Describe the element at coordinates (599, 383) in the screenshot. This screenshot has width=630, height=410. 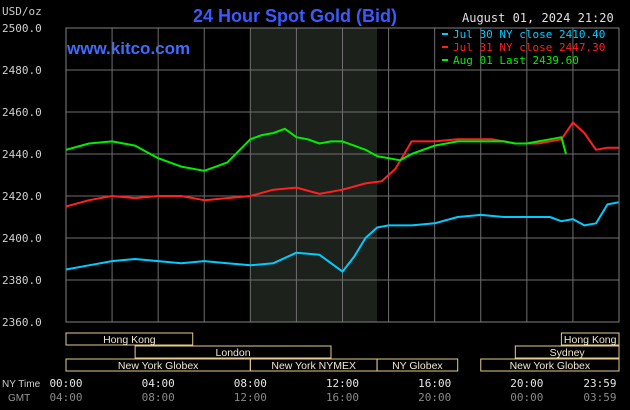
I see `ny-time-tick: 23:59` at that location.